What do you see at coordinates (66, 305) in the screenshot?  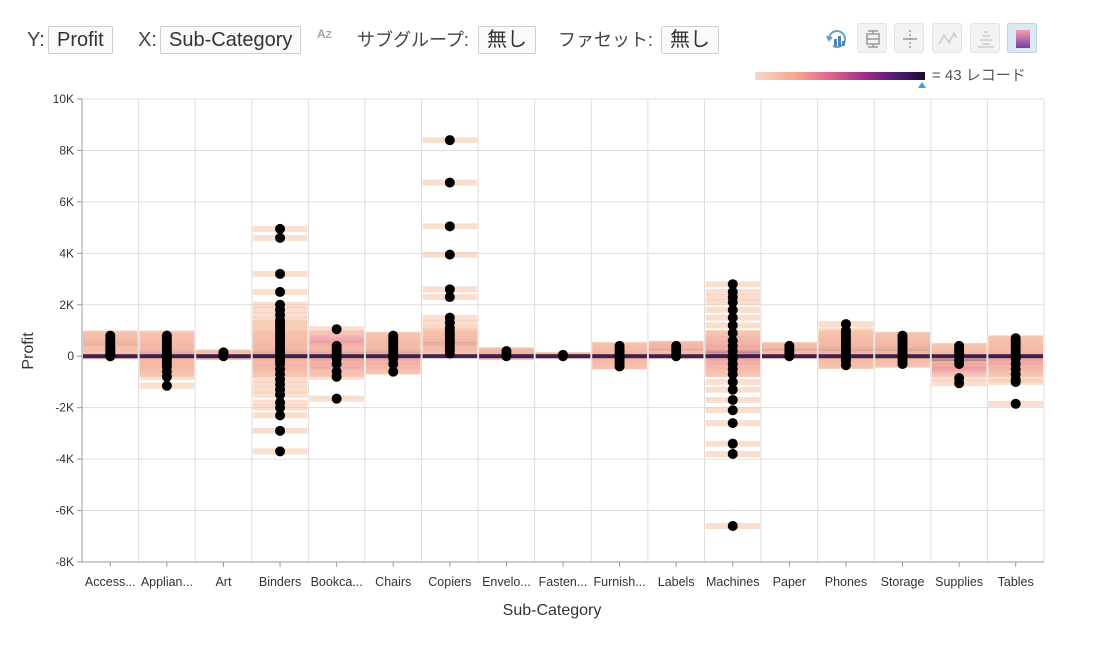 I see `y-tick-label: 2K` at bounding box center [66, 305].